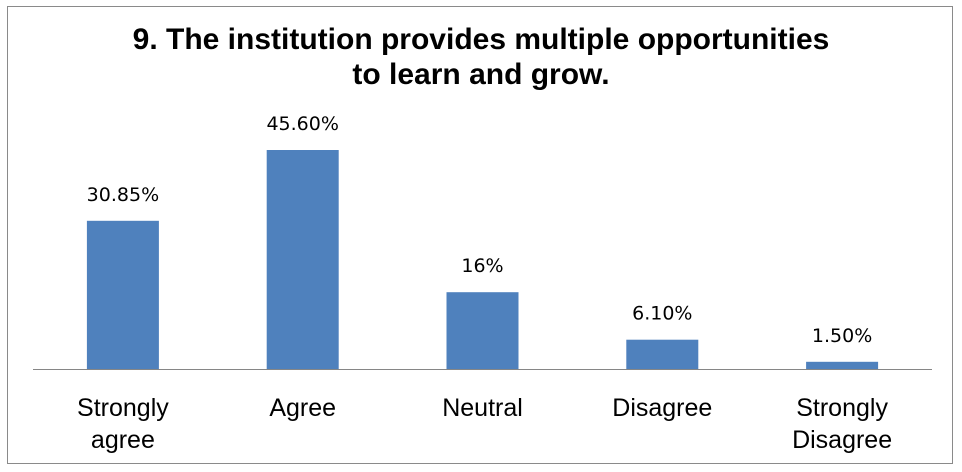 The height and width of the screenshot is (472, 962). Describe the element at coordinates (482, 266) in the screenshot. I see `data-label-2: 16%` at that location.